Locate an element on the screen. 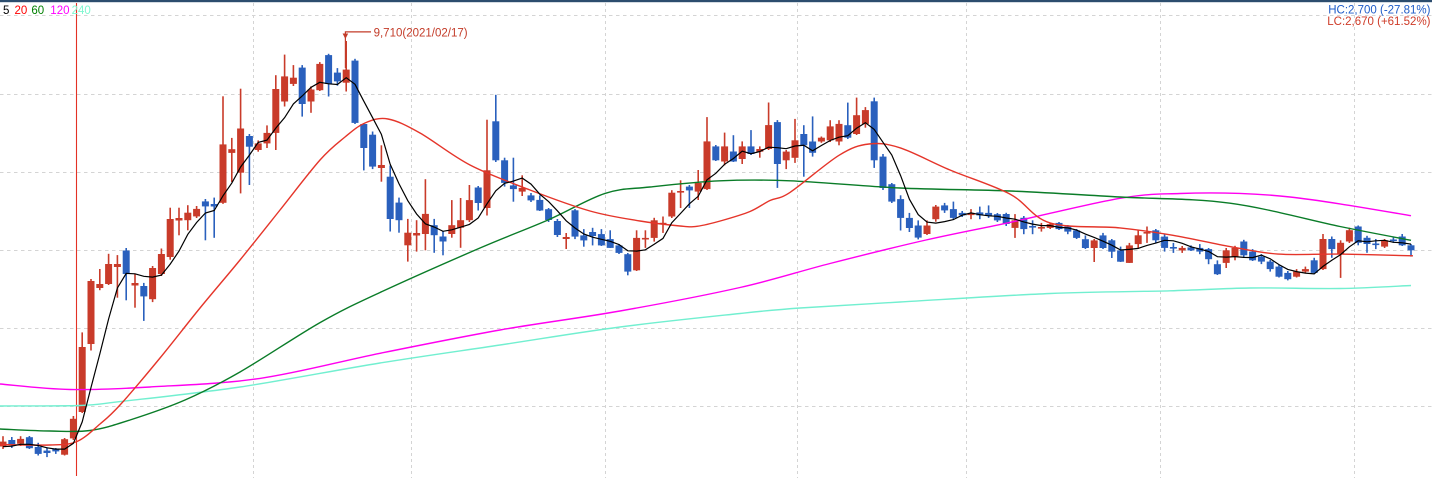  svg-text: 240 is located at coordinates (81, 11).